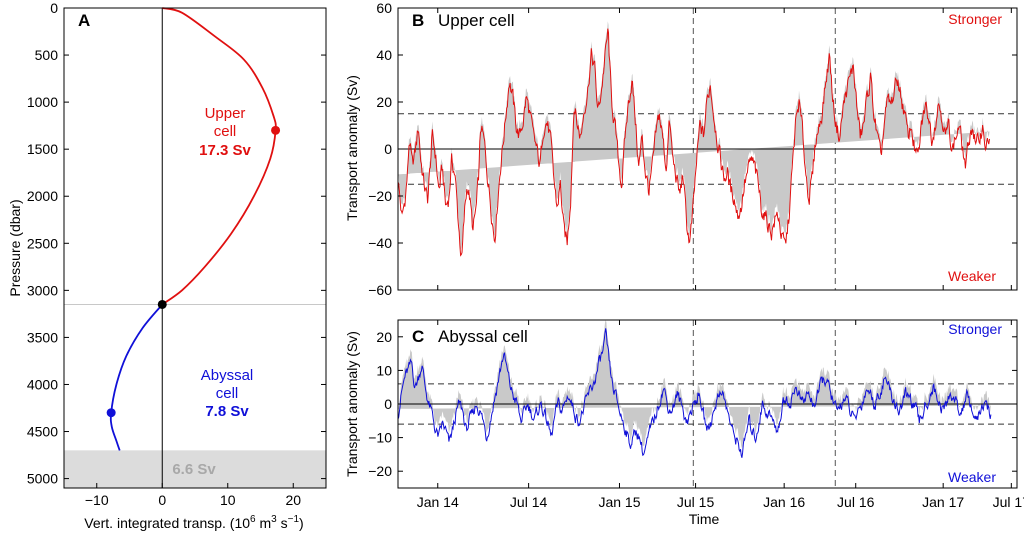 This screenshot has width=1024, height=534. I want to click on panel-a-abyssal-profile, so click(136, 377).